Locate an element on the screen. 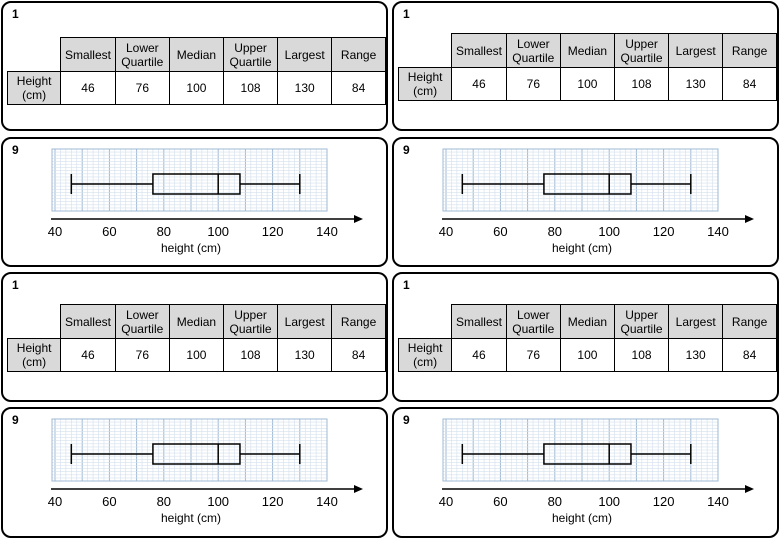 The image size is (780, 540). plot-card-2: 9 40 60 80 100 120 140 height (cm) is located at coordinates (585, 202).